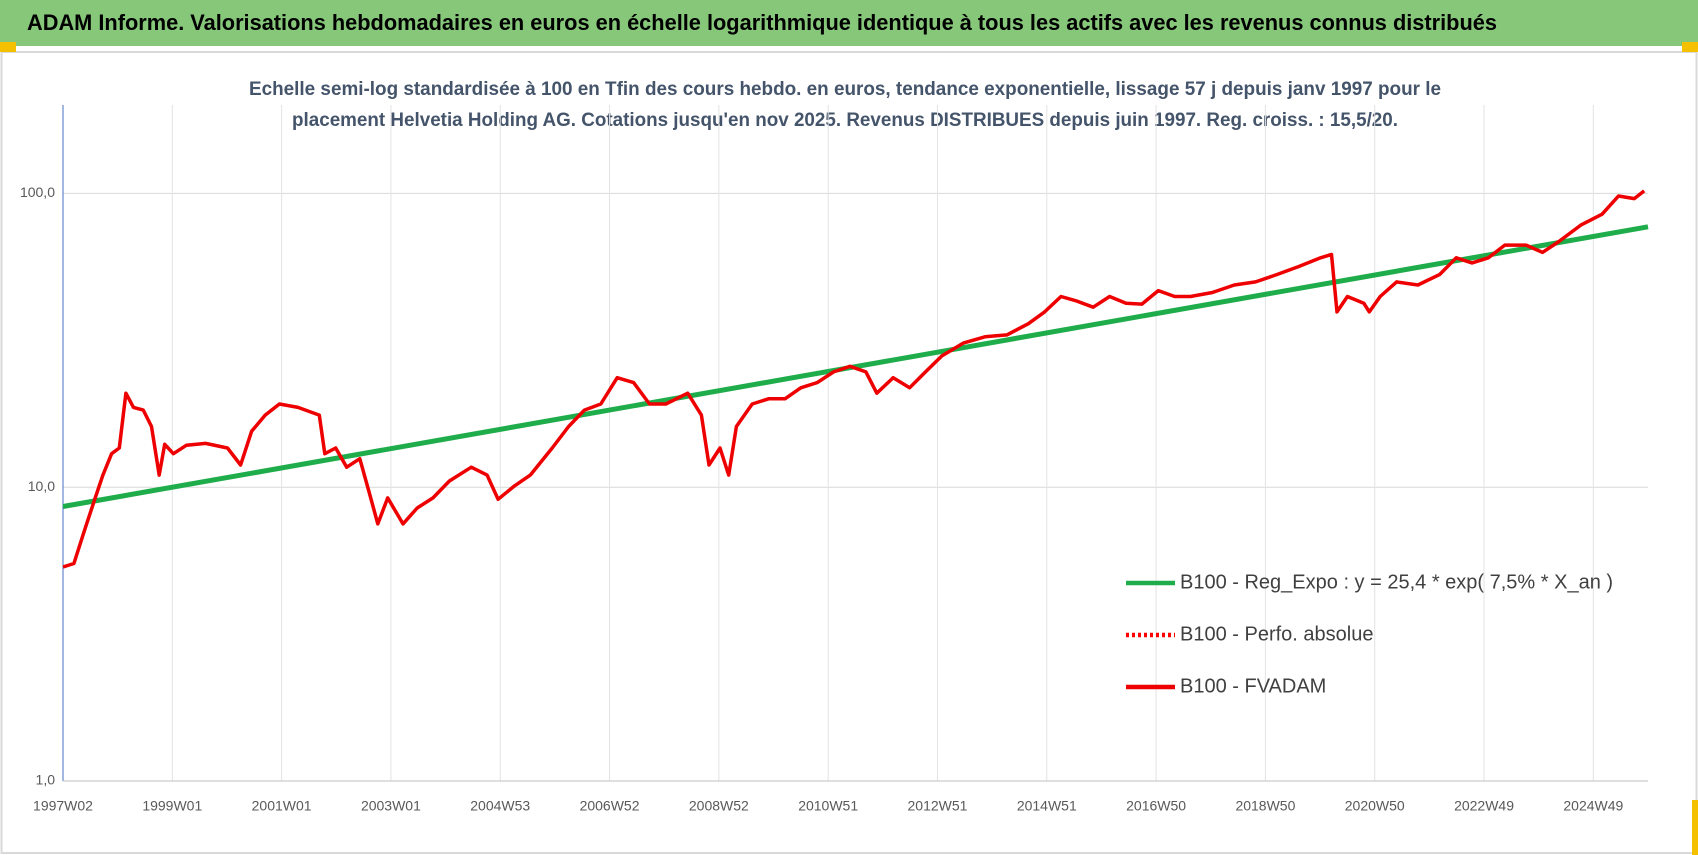 This screenshot has height=855, width=1698. Describe the element at coordinates (1484, 806) in the screenshot. I see `x-tick-label: 2022W49` at that location.